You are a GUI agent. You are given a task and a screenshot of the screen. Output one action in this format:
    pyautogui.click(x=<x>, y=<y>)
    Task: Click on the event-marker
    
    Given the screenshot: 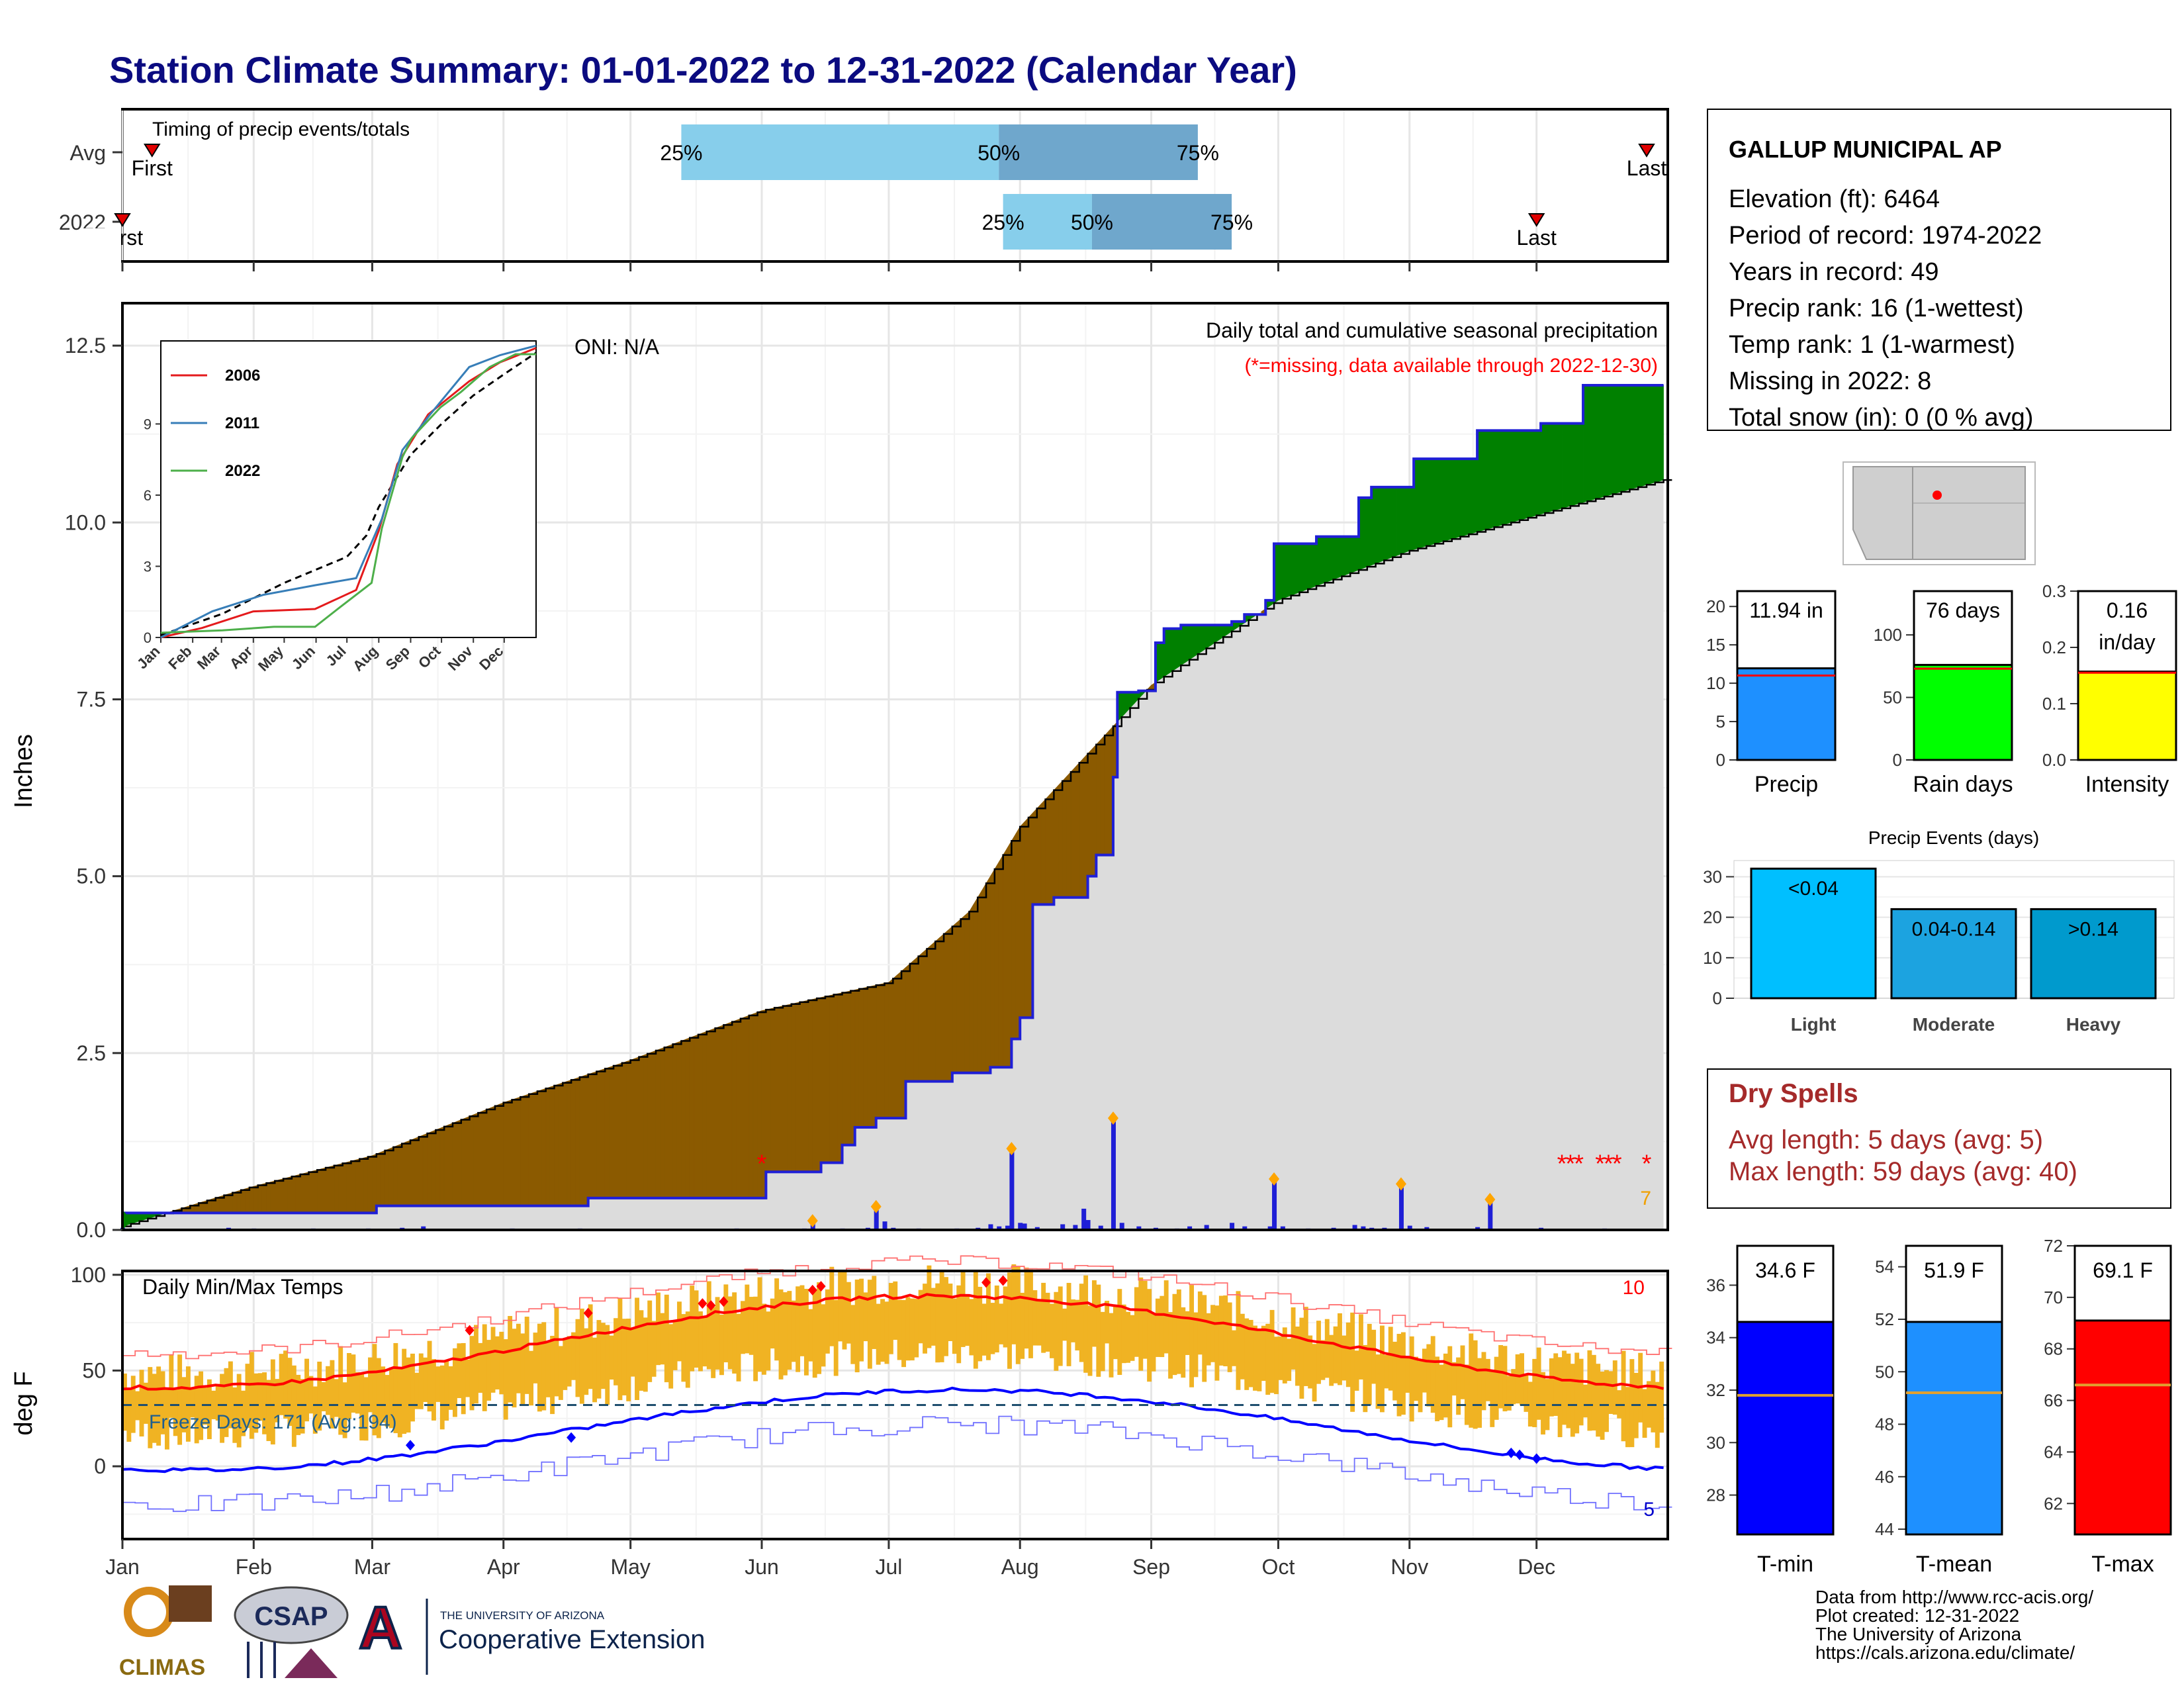 What is the action you would take?
    pyautogui.click(x=876, y=1206)
    